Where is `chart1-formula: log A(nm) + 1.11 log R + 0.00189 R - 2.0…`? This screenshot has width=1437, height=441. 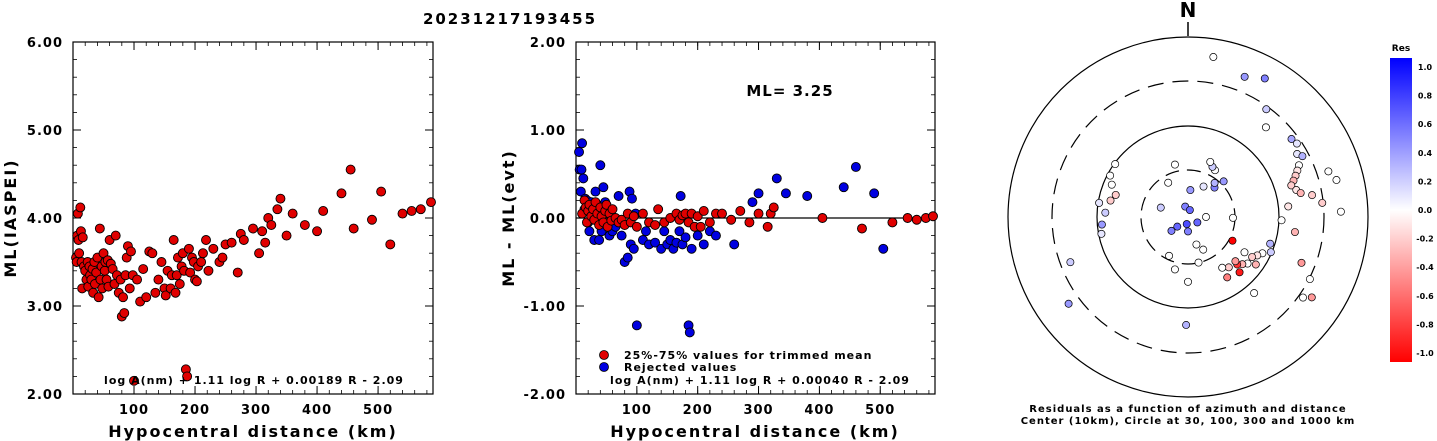
chart1-formula: log A(nm) + 1.11 log R + 0.00189 R - 2.0… is located at coordinates (254, 380).